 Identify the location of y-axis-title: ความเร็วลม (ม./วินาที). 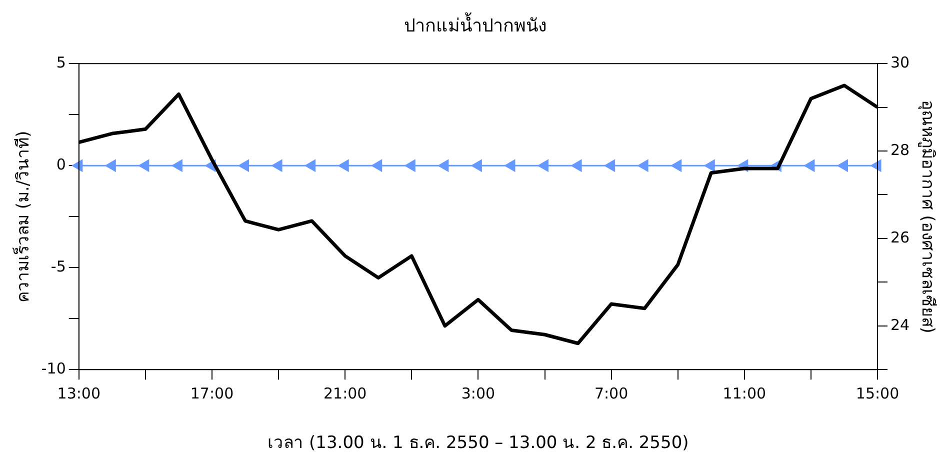
(23, 216).